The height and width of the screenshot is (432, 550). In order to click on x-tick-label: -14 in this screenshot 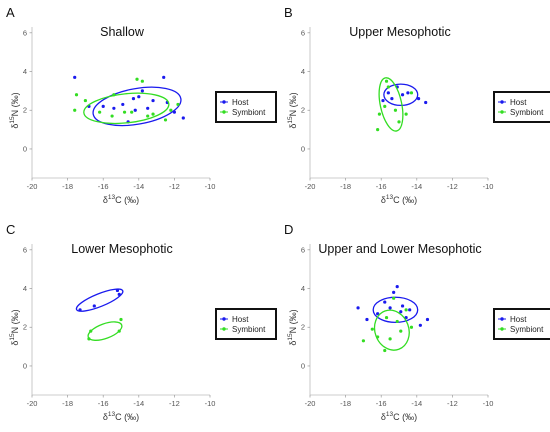, I will do `click(416, 186)`.